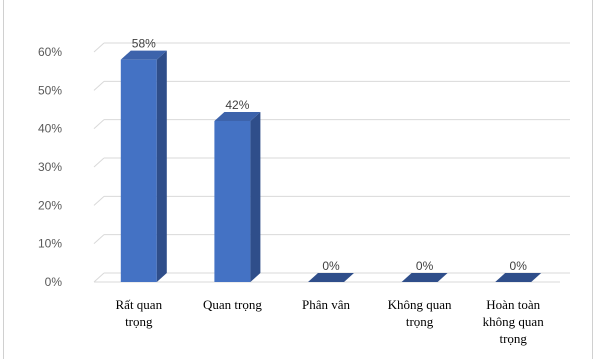 This screenshot has height=359, width=596. I want to click on category-label: Quan trọng, so click(232, 304).